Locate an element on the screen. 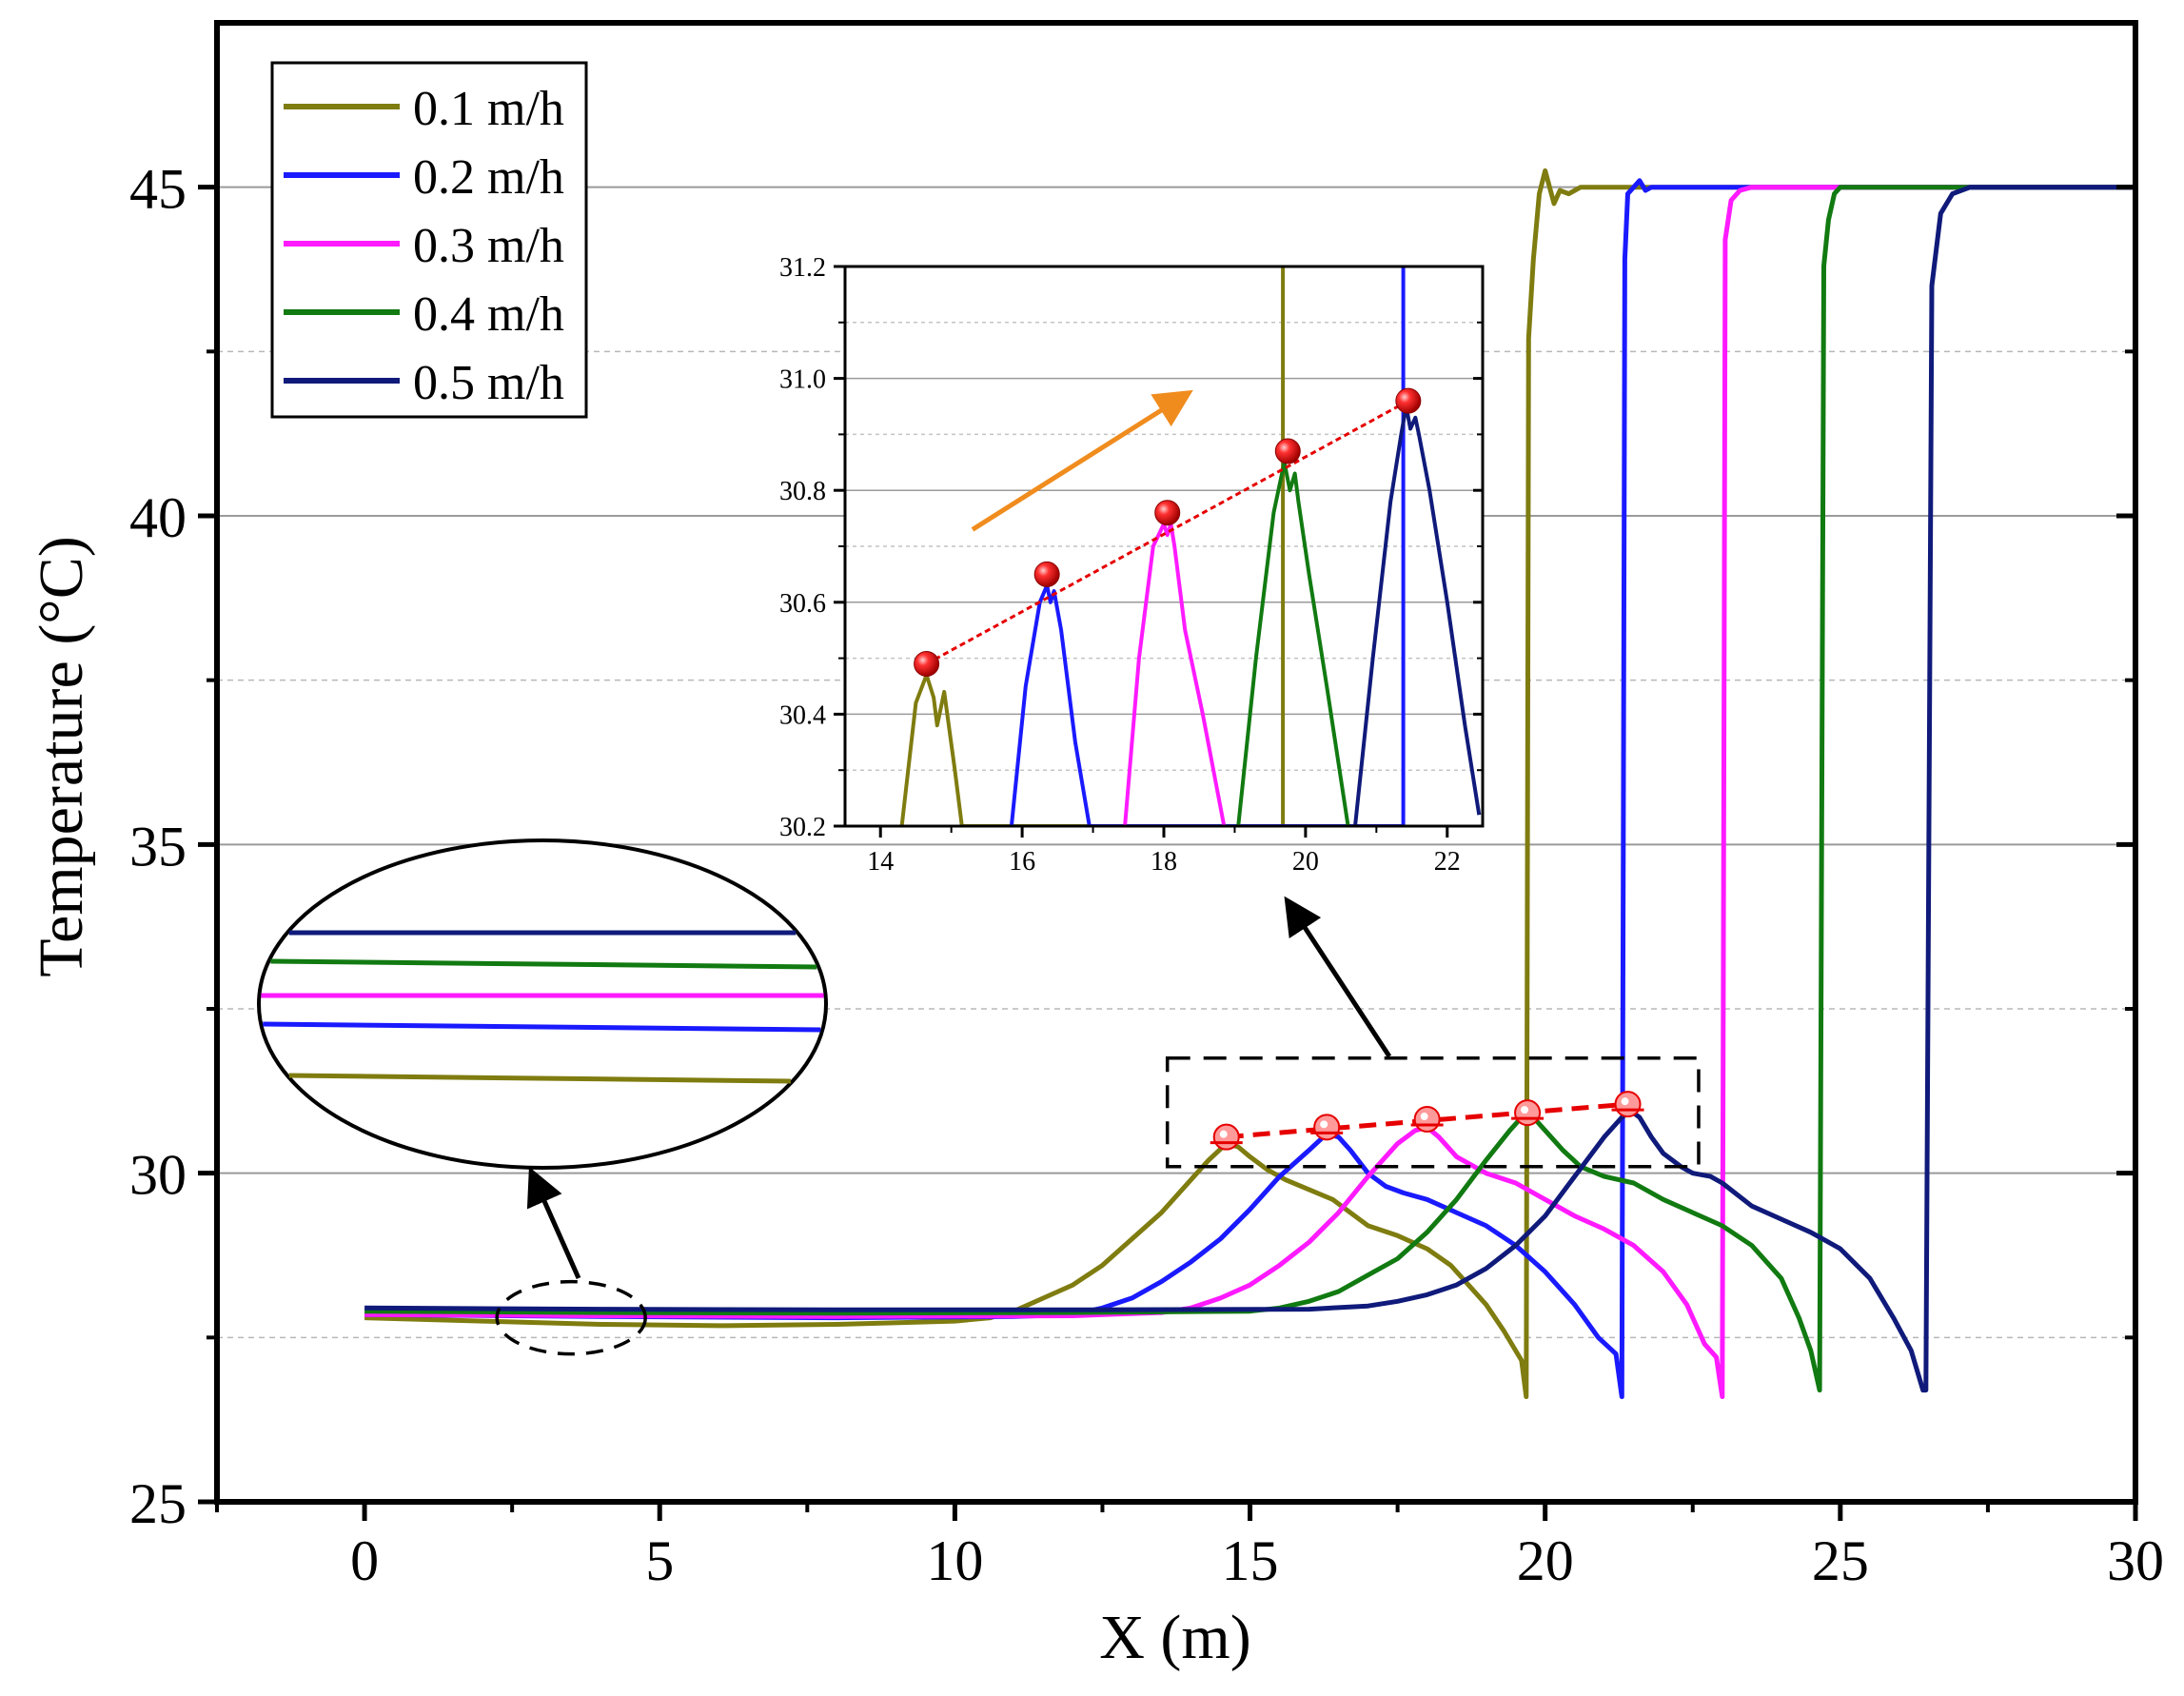 Image resolution: width=2184 pixels, height=1696 pixels. inset-x-tick-label-22: 22 is located at coordinates (1447, 862).